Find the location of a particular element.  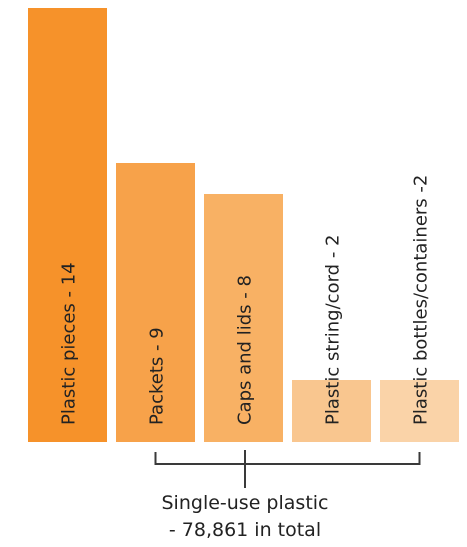

bar-plastic-pieces is located at coordinates (67, 225).